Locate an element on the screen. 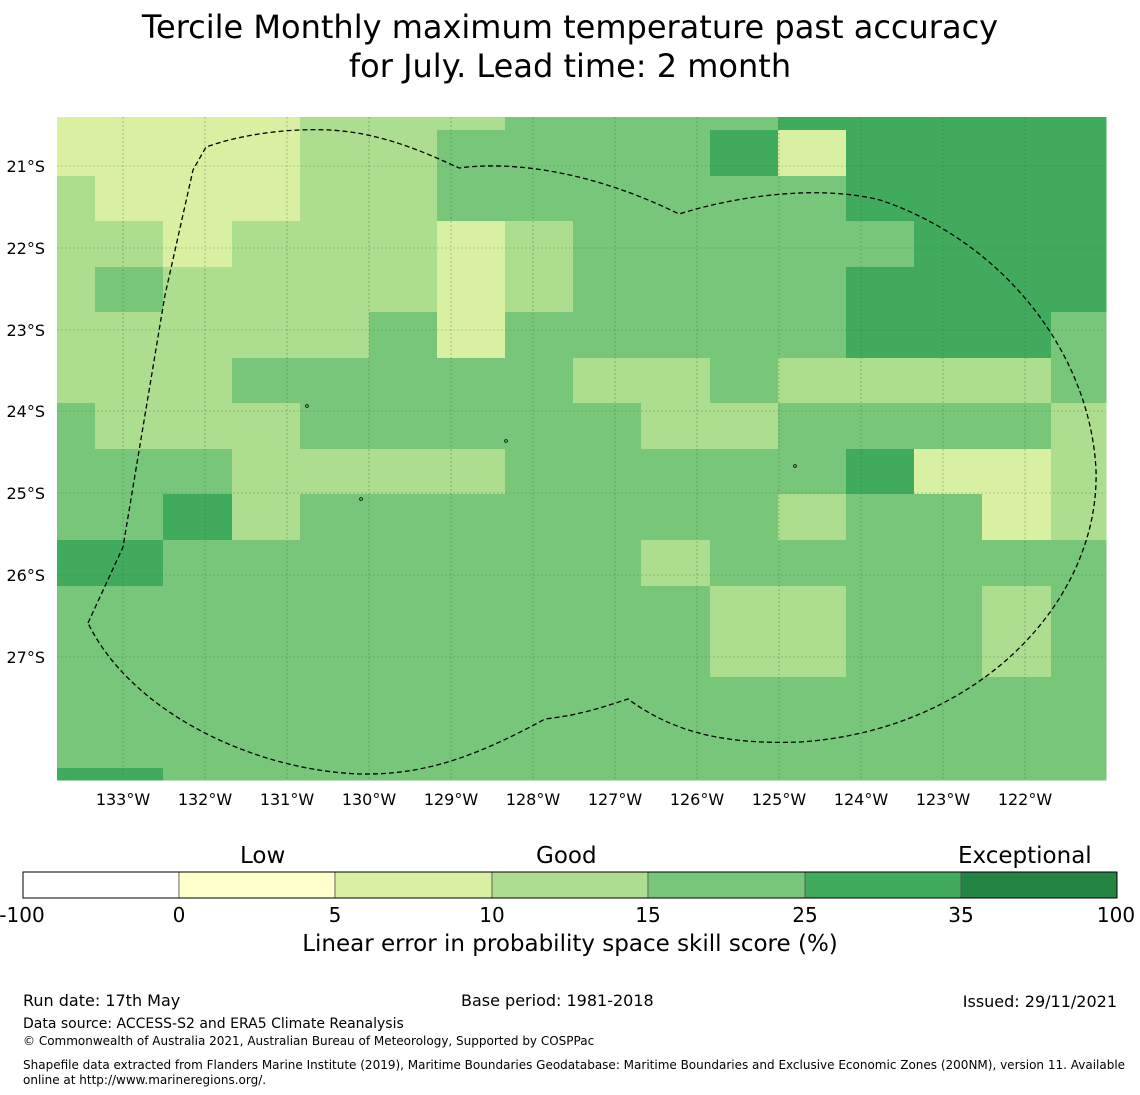  longitude-label: 130°W is located at coordinates (369, 799).